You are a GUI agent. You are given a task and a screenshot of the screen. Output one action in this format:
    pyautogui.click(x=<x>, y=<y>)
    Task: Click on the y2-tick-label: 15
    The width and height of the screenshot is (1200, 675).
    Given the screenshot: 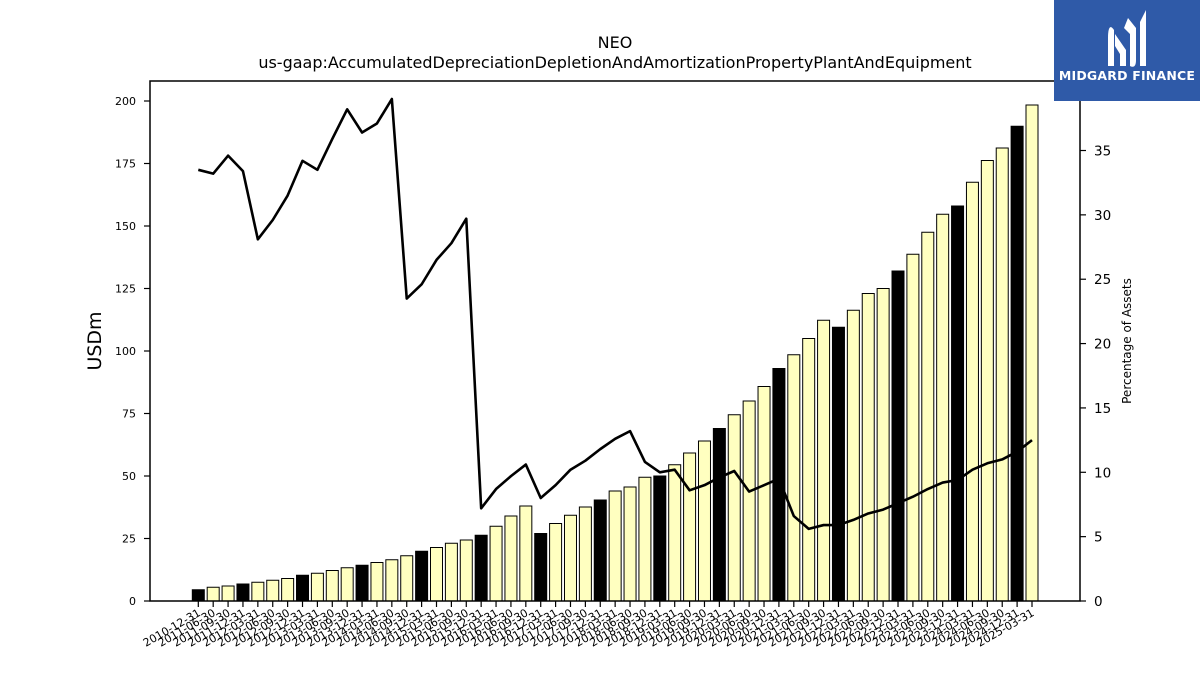 What is the action you would take?
    pyautogui.click(x=1102, y=409)
    